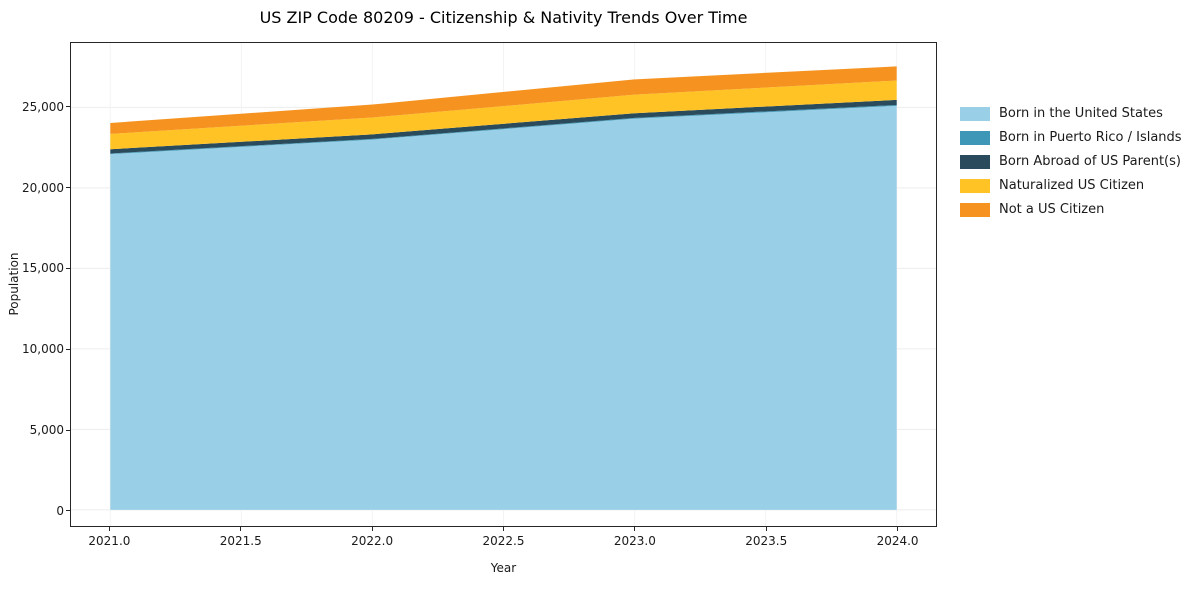  I want to click on x-axis-label: Year, so click(503, 568).